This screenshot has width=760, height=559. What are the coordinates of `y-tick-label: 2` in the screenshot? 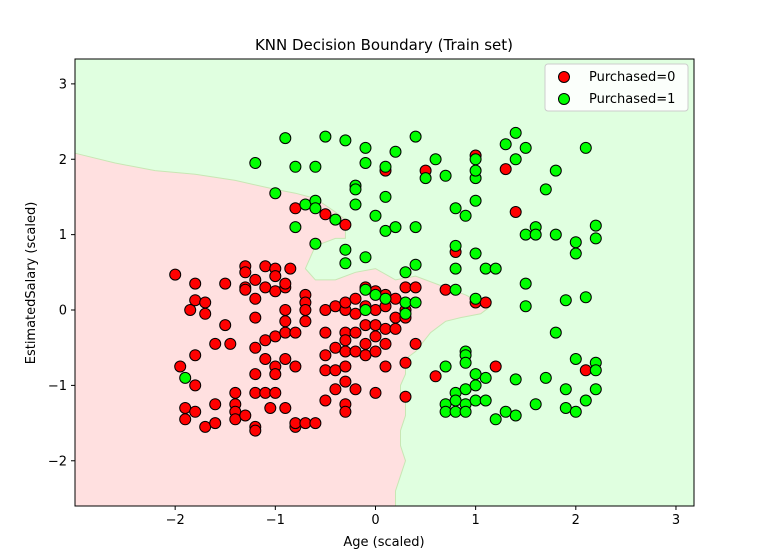 It's located at (63, 160).